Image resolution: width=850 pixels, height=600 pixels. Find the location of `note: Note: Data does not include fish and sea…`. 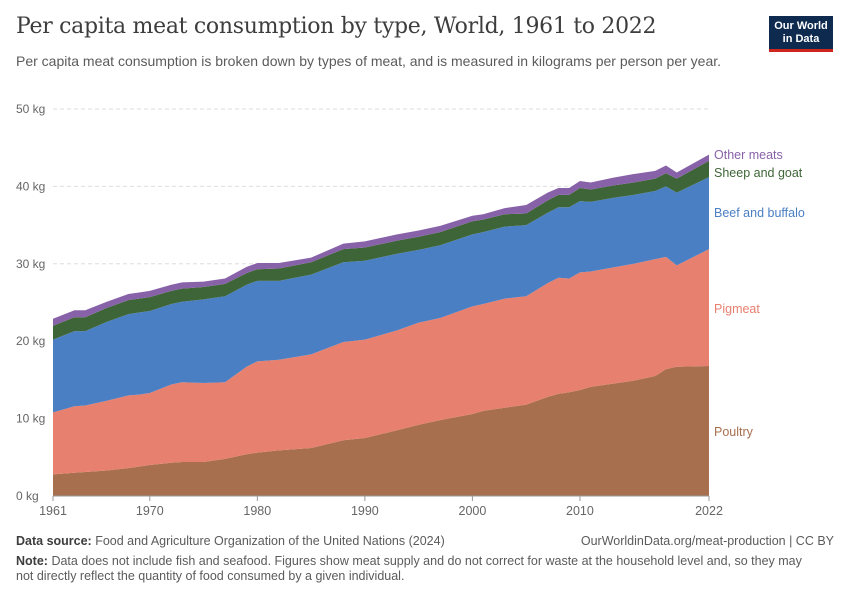

note: Note: Data does not include fish and sea… is located at coordinates (411, 569).